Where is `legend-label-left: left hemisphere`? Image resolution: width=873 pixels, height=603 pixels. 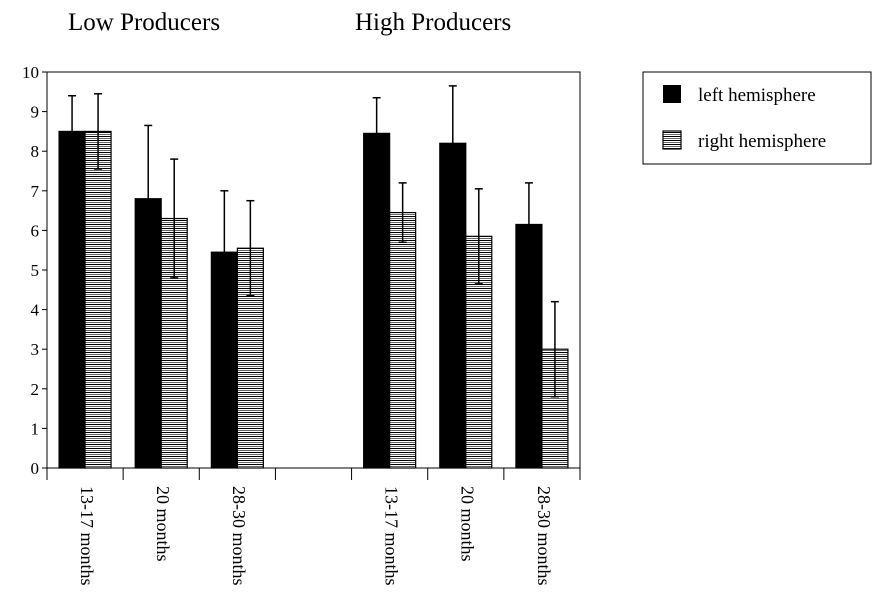
legend-label-left: left hemisphere is located at coordinates (757, 95).